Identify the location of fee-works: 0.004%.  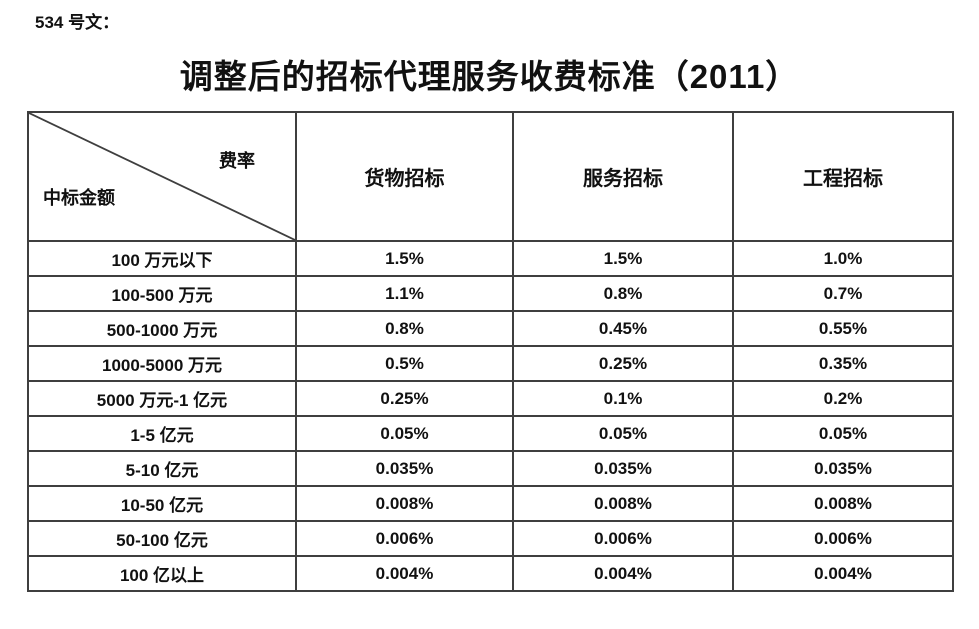
(843, 573).